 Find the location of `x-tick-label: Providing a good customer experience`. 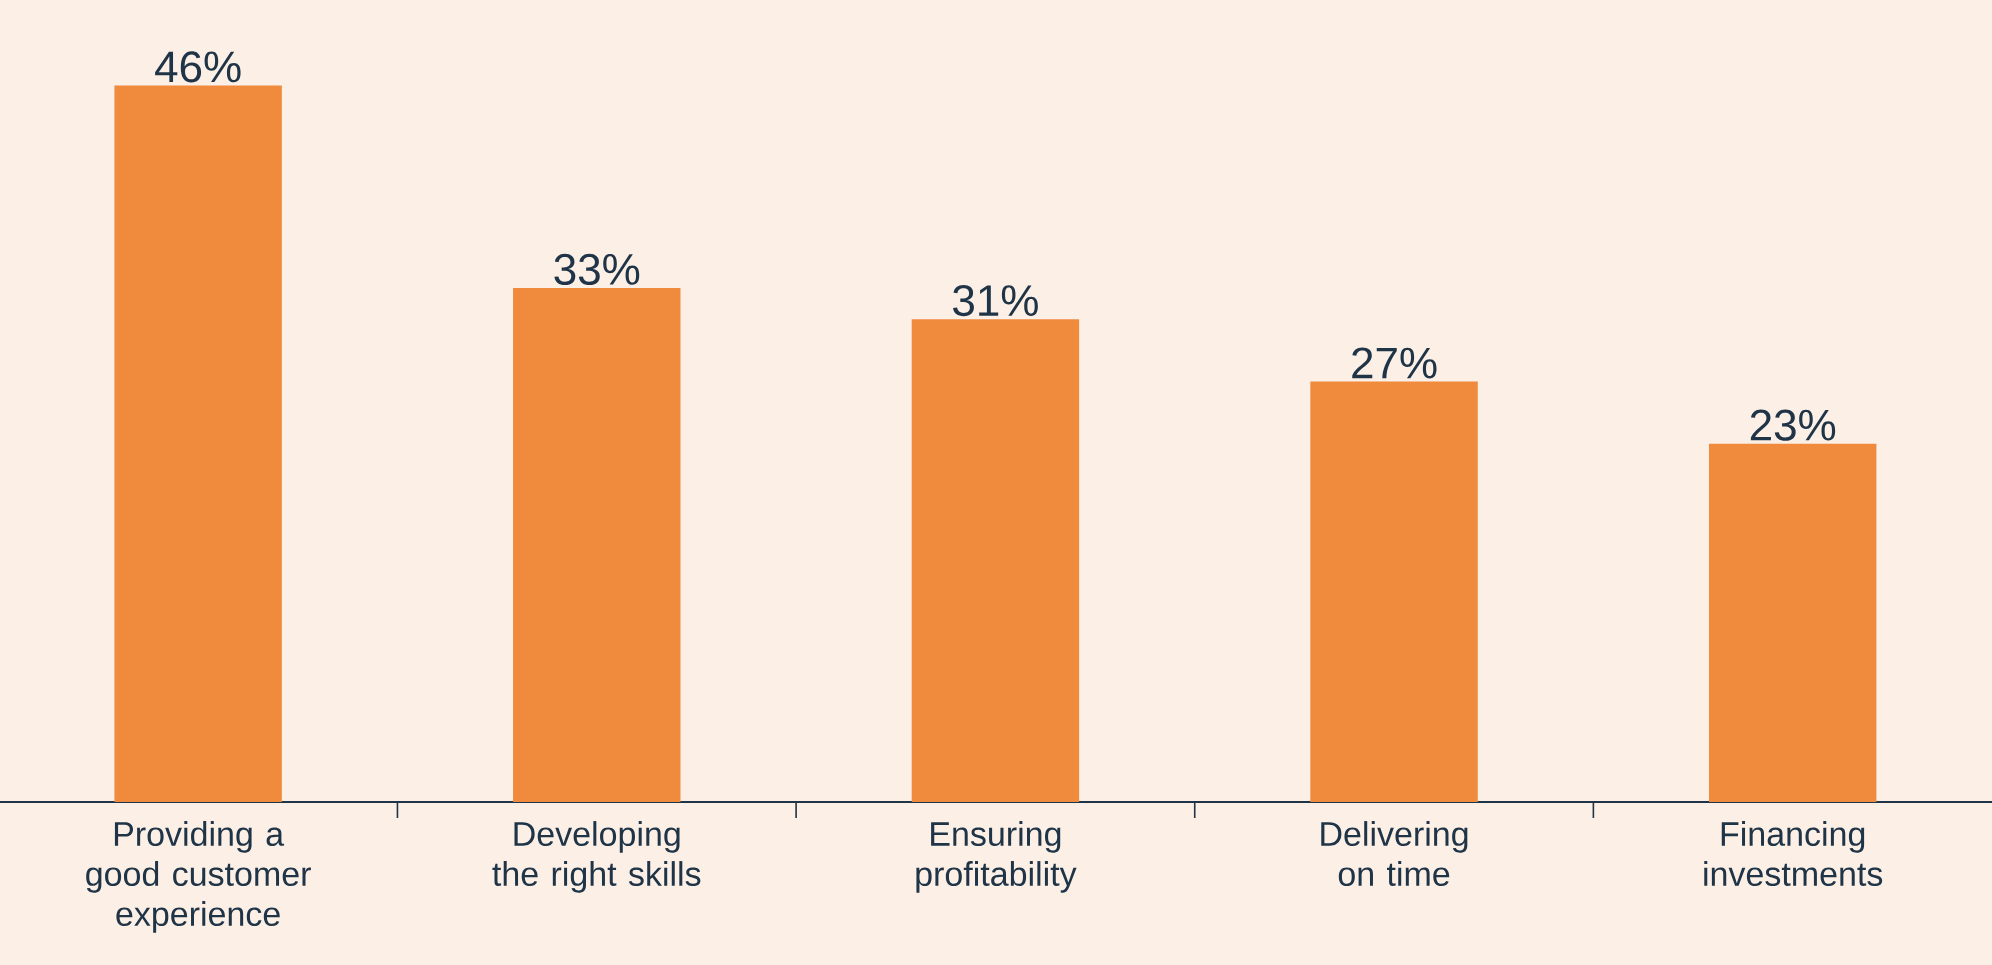

x-tick-label: Providing a good customer experience is located at coordinates (198, 877).